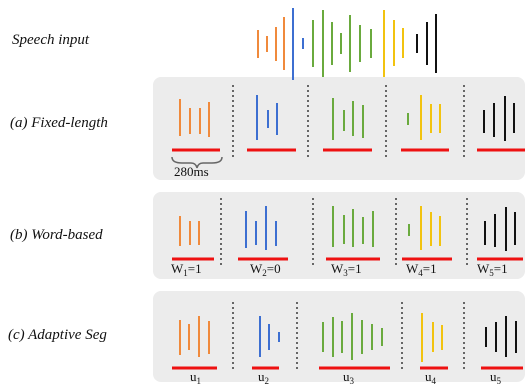  What do you see at coordinates (492, 269) in the screenshot?
I see `word-label-5: W5=1` at bounding box center [492, 269].